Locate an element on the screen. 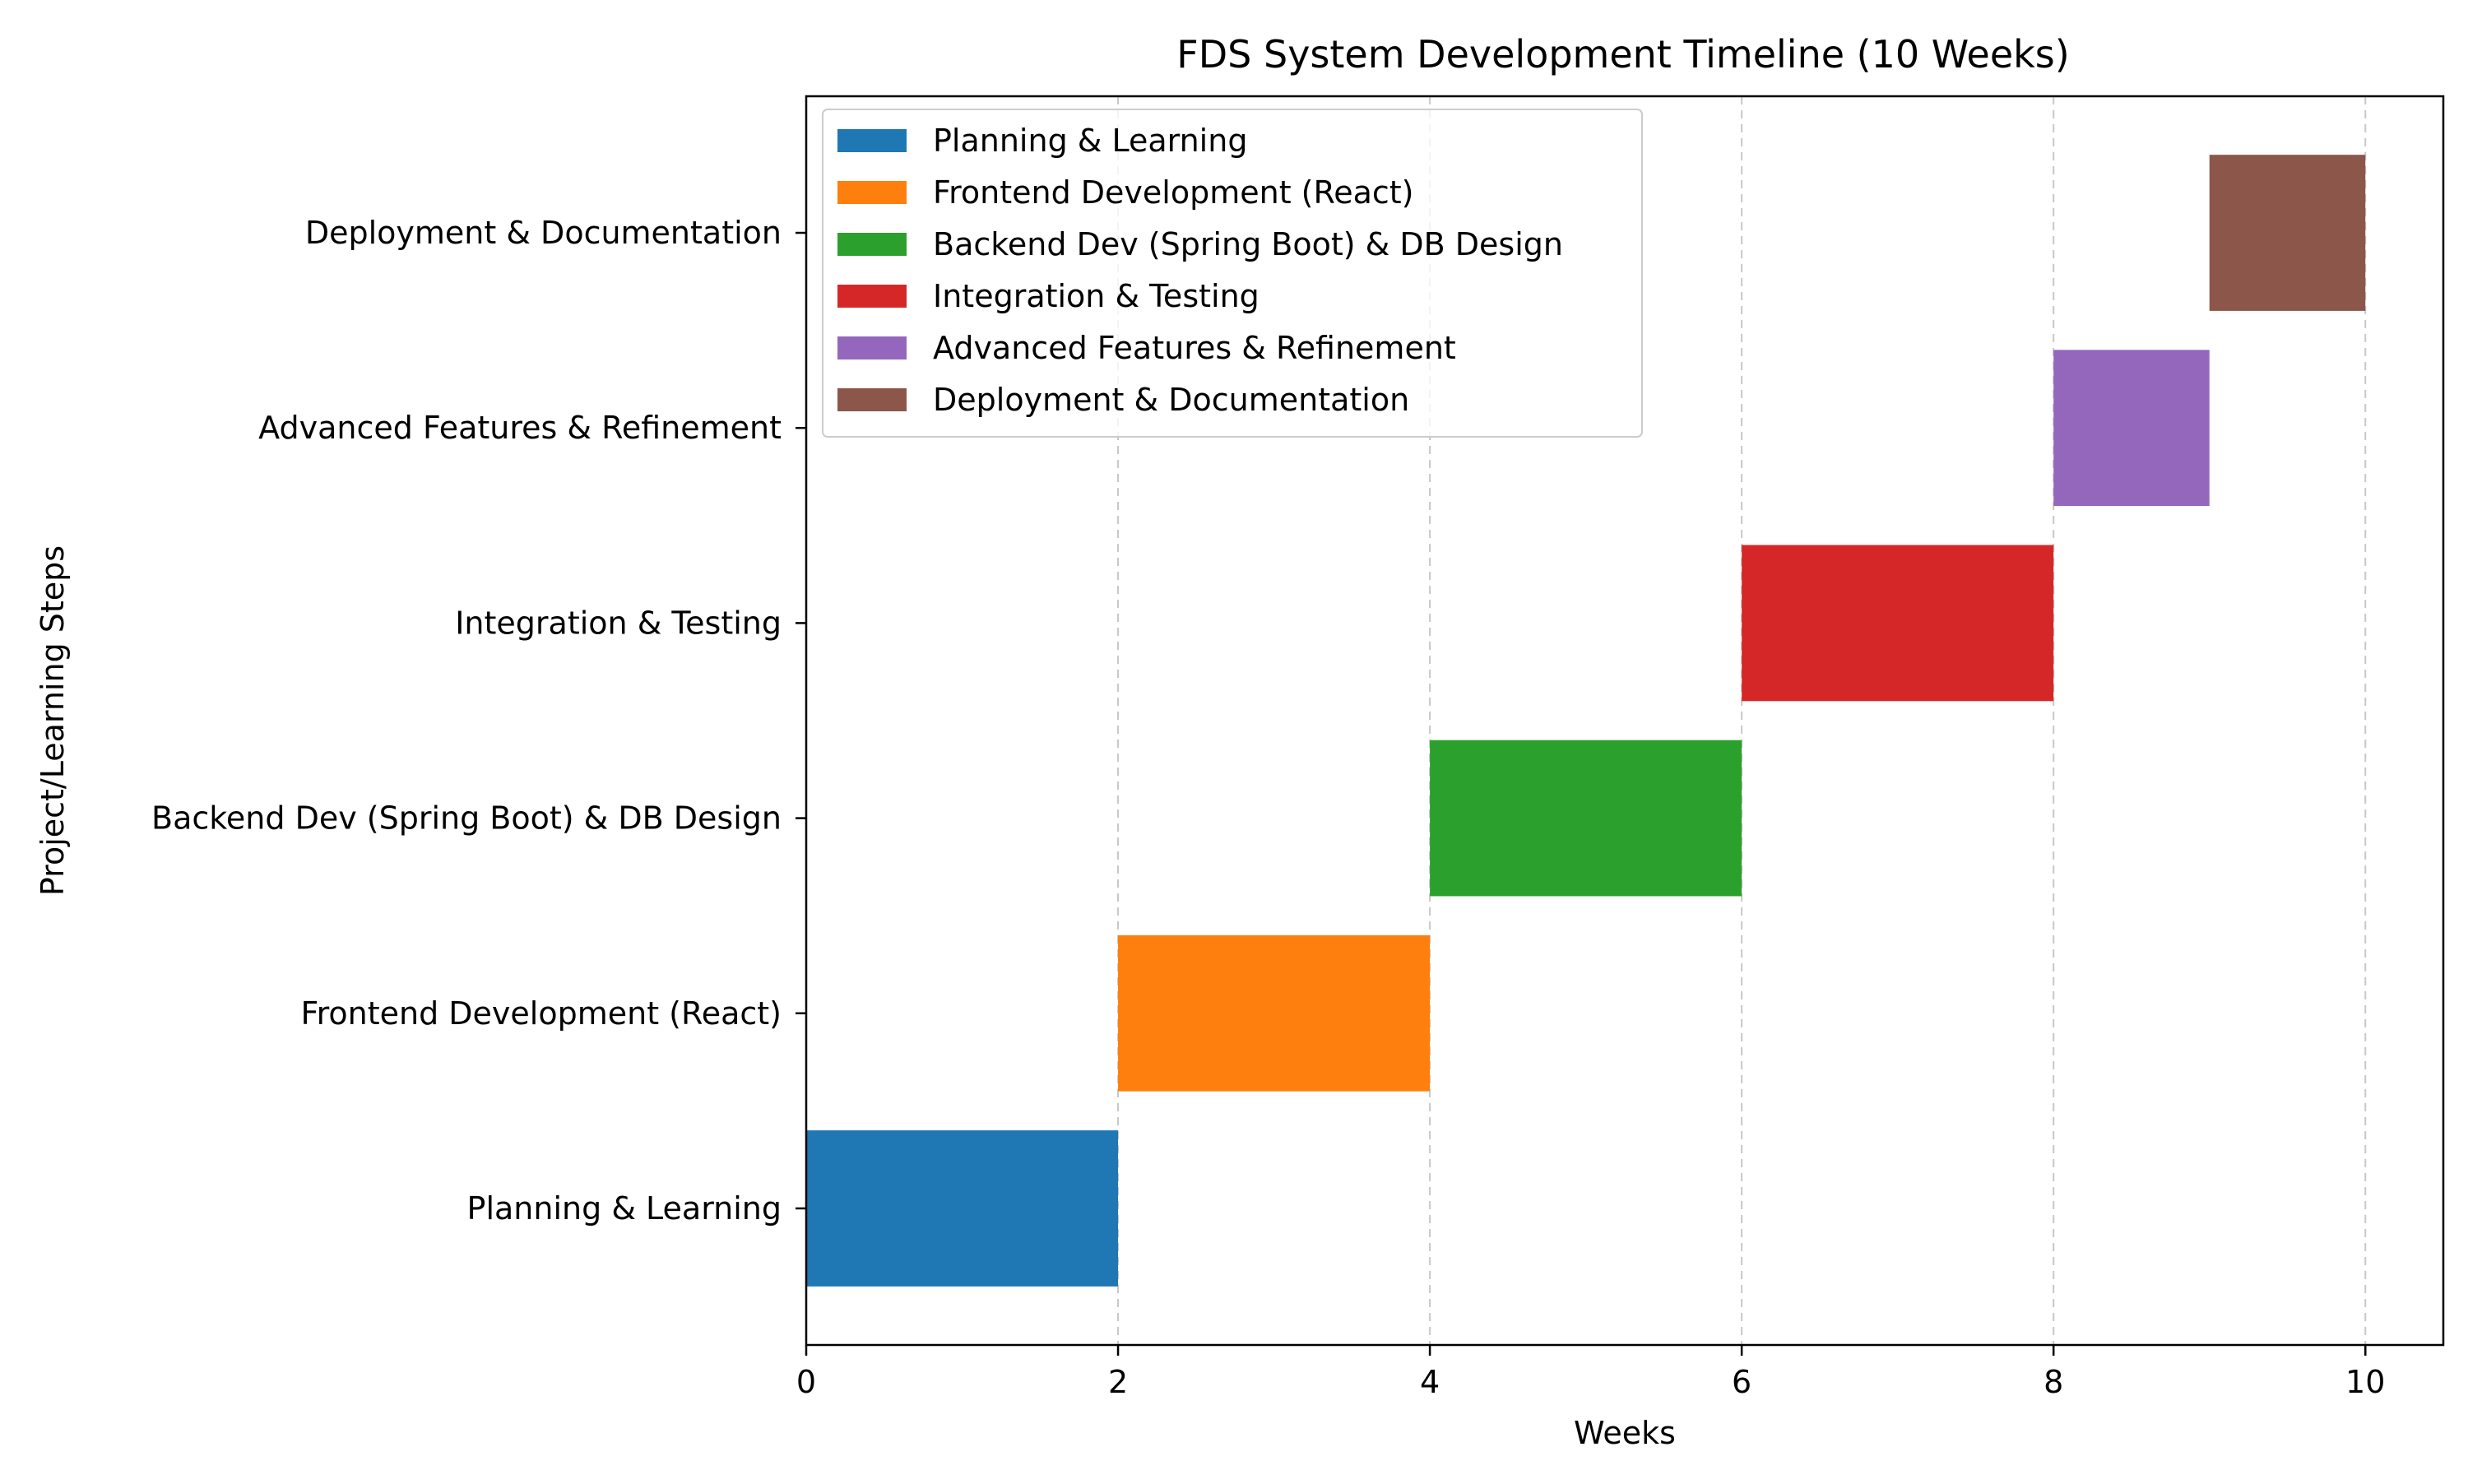 The width and height of the screenshot is (2468, 1484). x-tick-label: 10 is located at coordinates (2365, 1382).